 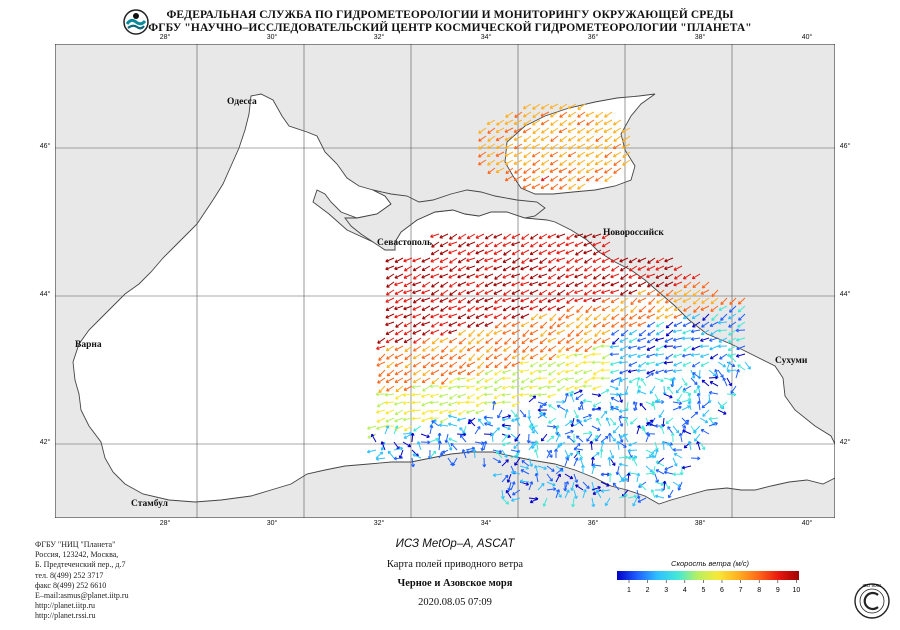 I want to click on email: E–mail:asmus@planet.iitp.ru, so click(x=82, y=596).